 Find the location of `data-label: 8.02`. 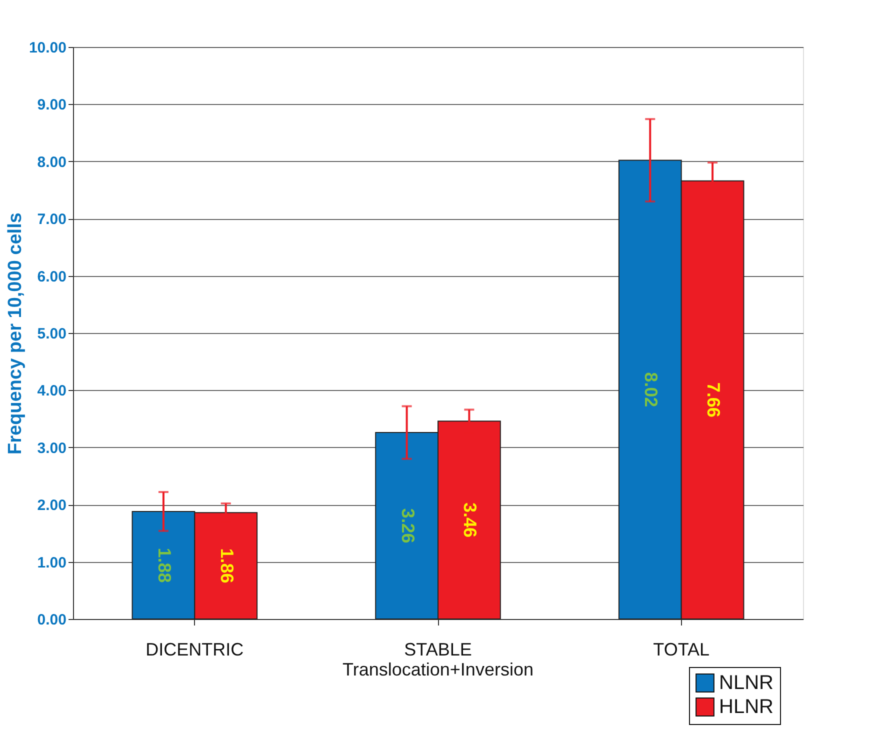

data-label: 8.02 is located at coordinates (651, 390).